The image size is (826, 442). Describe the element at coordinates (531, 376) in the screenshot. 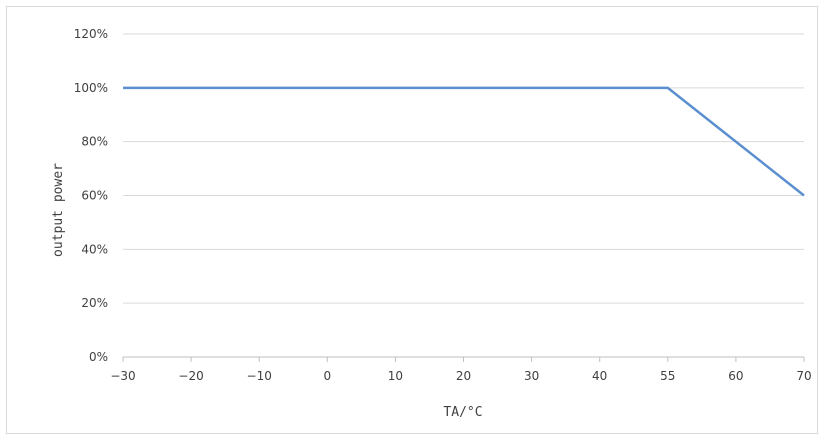

I see `x-tick-label: 30` at that location.